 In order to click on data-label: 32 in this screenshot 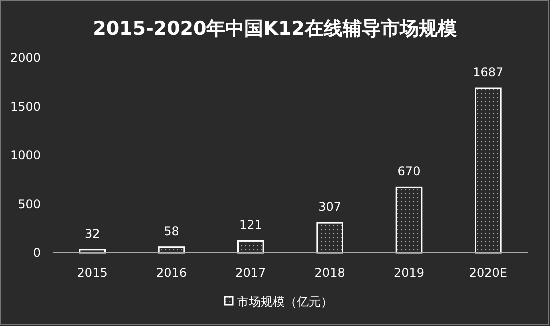, I will do `click(92, 233)`.